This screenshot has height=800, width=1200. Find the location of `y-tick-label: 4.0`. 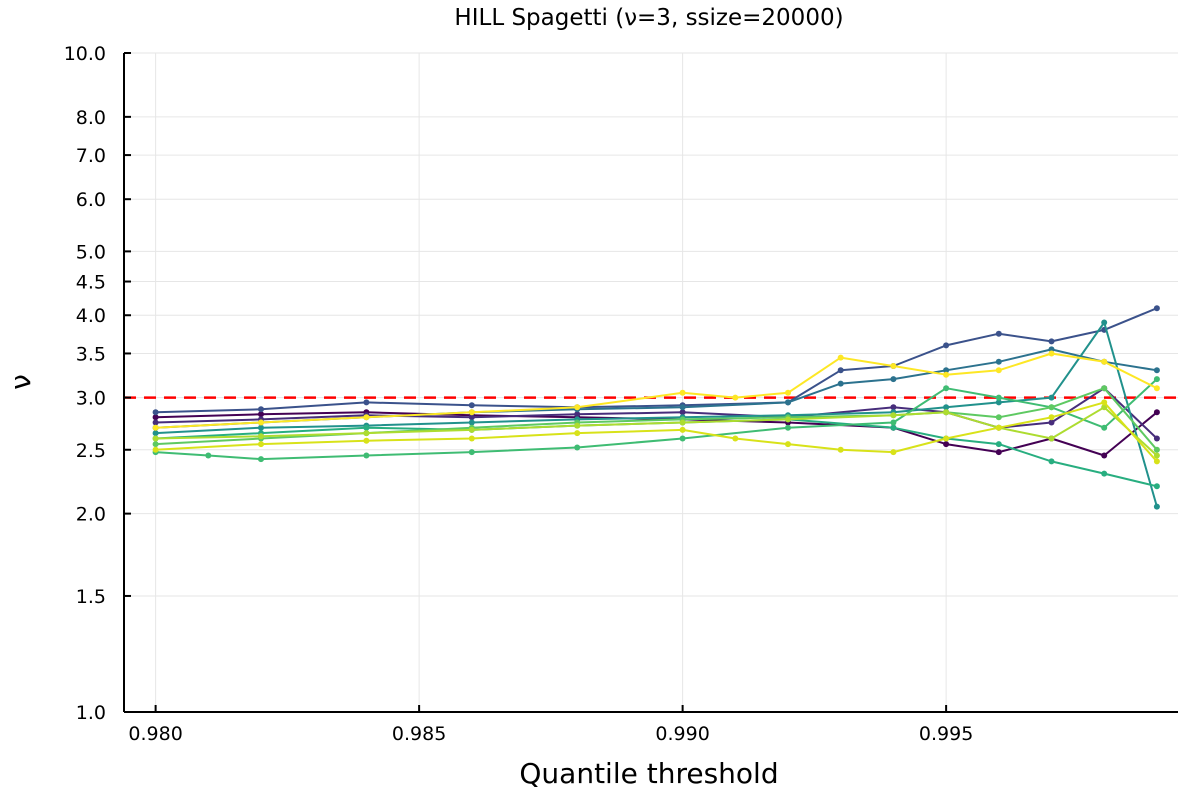

y-tick-label: 4.0 is located at coordinates (91, 316).